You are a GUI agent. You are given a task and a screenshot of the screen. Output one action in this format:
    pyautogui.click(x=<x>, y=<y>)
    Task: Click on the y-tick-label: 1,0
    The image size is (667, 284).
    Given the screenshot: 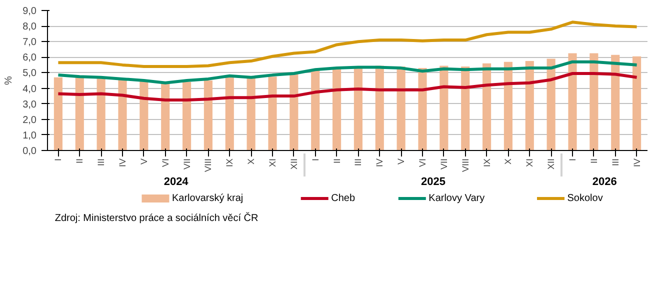 What is the action you would take?
    pyautogui.click(x=29, y=136)
    